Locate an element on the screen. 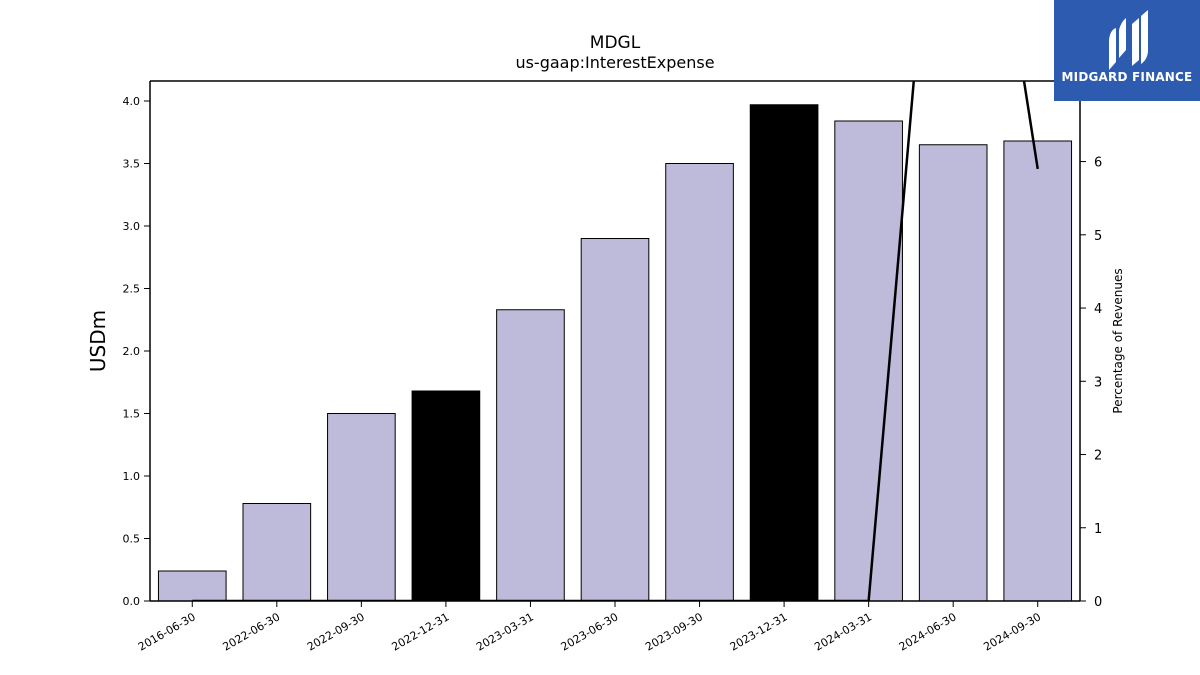 Image resolution: width=1200 pixels, height=675 pixels. x-tick-label: 2022-12-31 is located at coordinates (421, 631).